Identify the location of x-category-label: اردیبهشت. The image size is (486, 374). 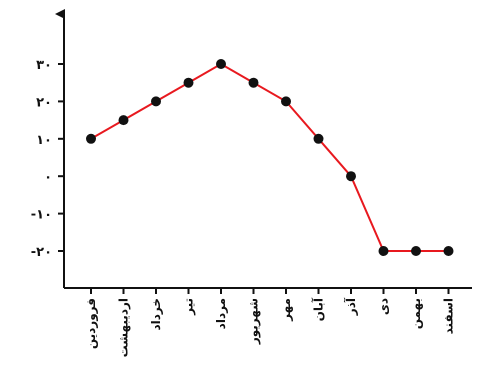
(124, 327).